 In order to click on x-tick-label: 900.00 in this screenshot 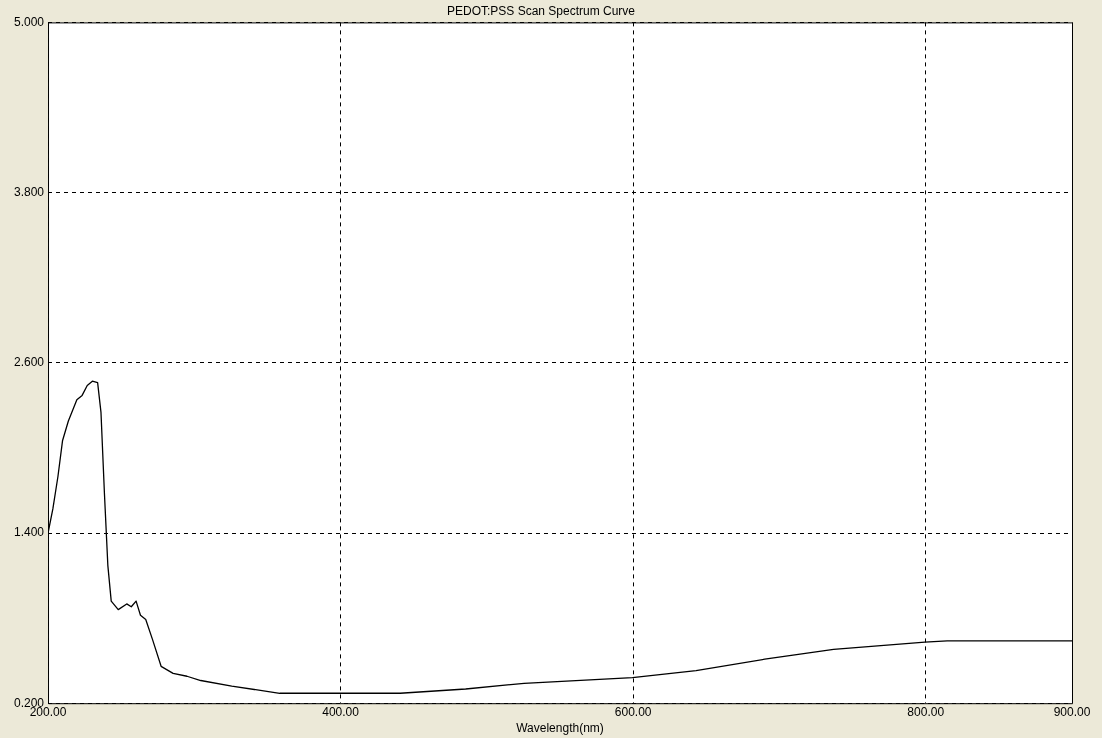, I will do `click(1072, 711)`.